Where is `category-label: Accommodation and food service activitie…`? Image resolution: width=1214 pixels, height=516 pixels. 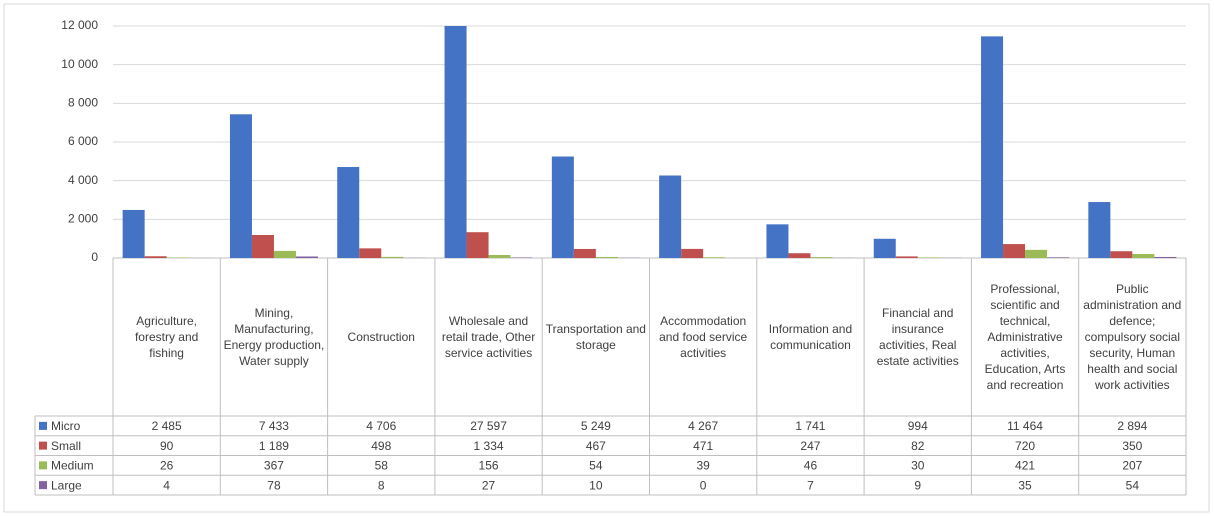
category-label: Accommodation and food service activitie… is located at coordinates (703, 337).